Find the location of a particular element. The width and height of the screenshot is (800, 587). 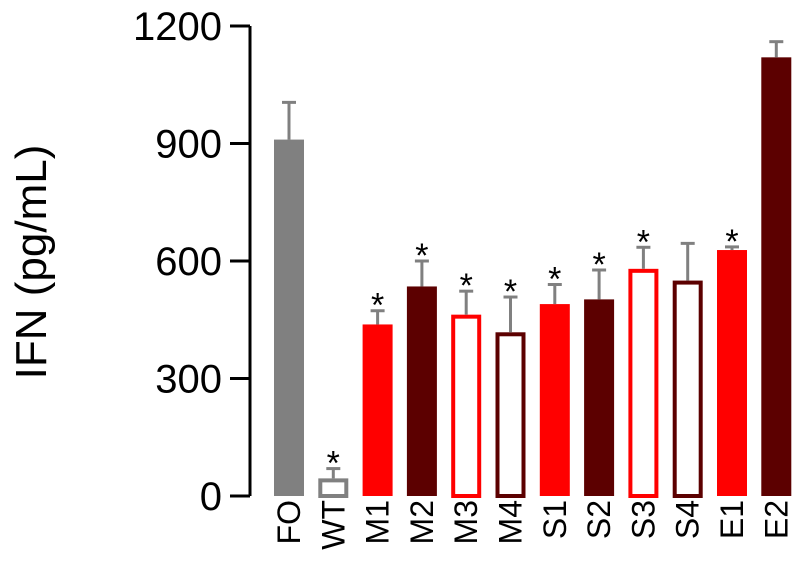

x-tick-label-group: M4 is located at coordinates (511, 522).